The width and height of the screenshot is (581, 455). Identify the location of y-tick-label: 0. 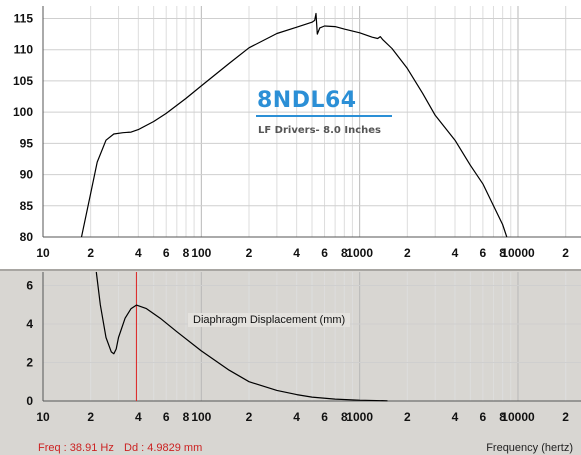
(29, 401).